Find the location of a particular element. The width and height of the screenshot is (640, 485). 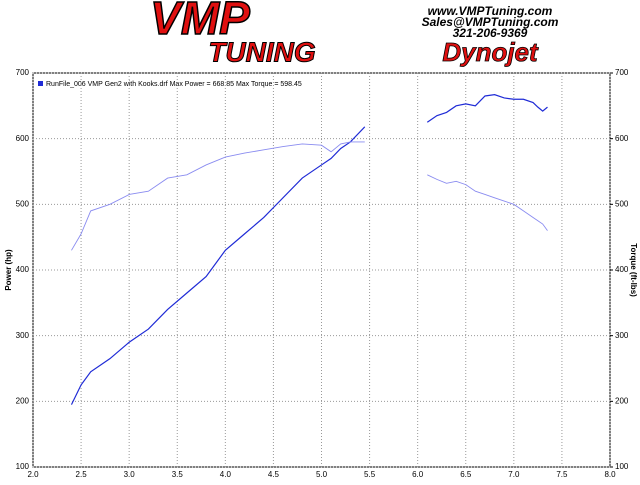

x-tick-label: 2.0 is located at coordinates (33, 474).